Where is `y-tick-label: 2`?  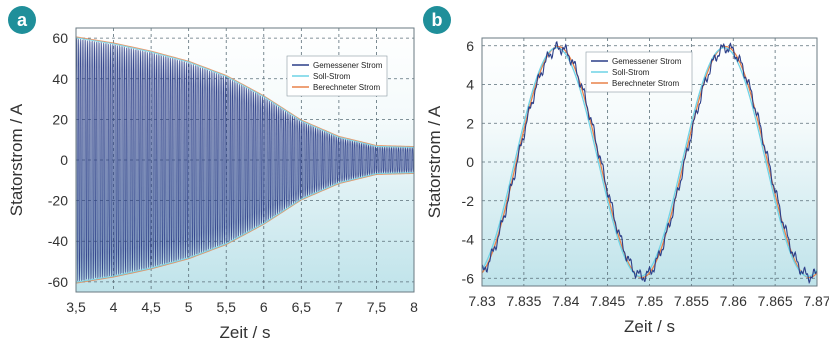
y-tick-label: 2 is located at coordinates (470, 123).